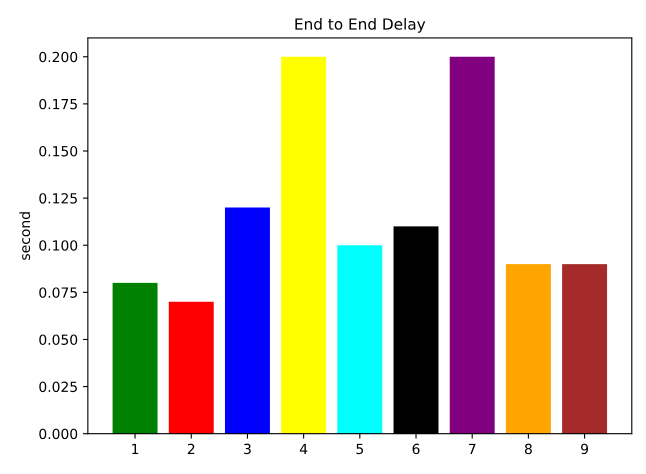  What do you see at coordinates (360, 25) in the screenshot?
I see `chart-title: End to End Delay` at bounding box center [360, 25].